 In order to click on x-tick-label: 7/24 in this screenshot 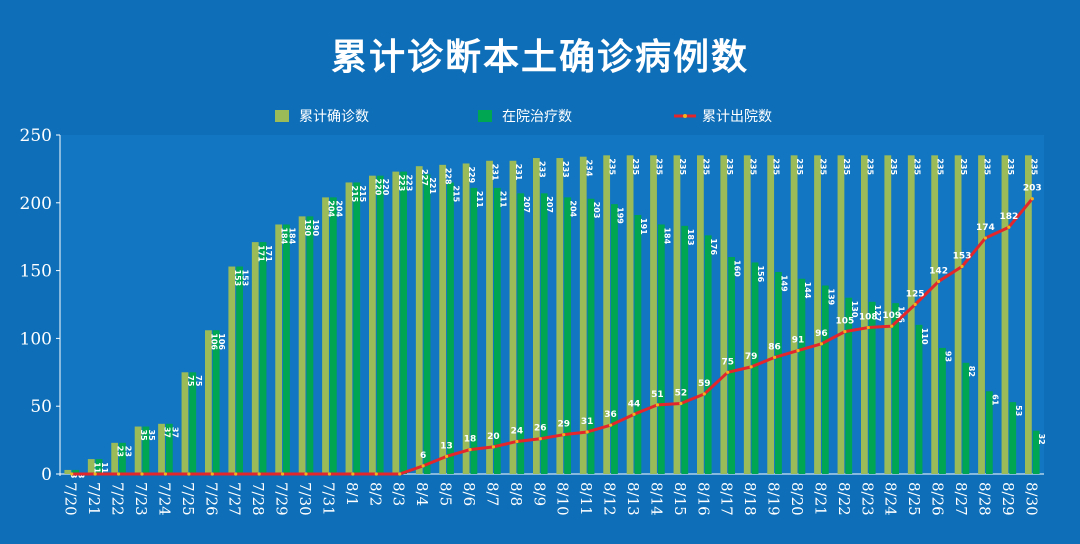, I will do `click(164, 499)`.